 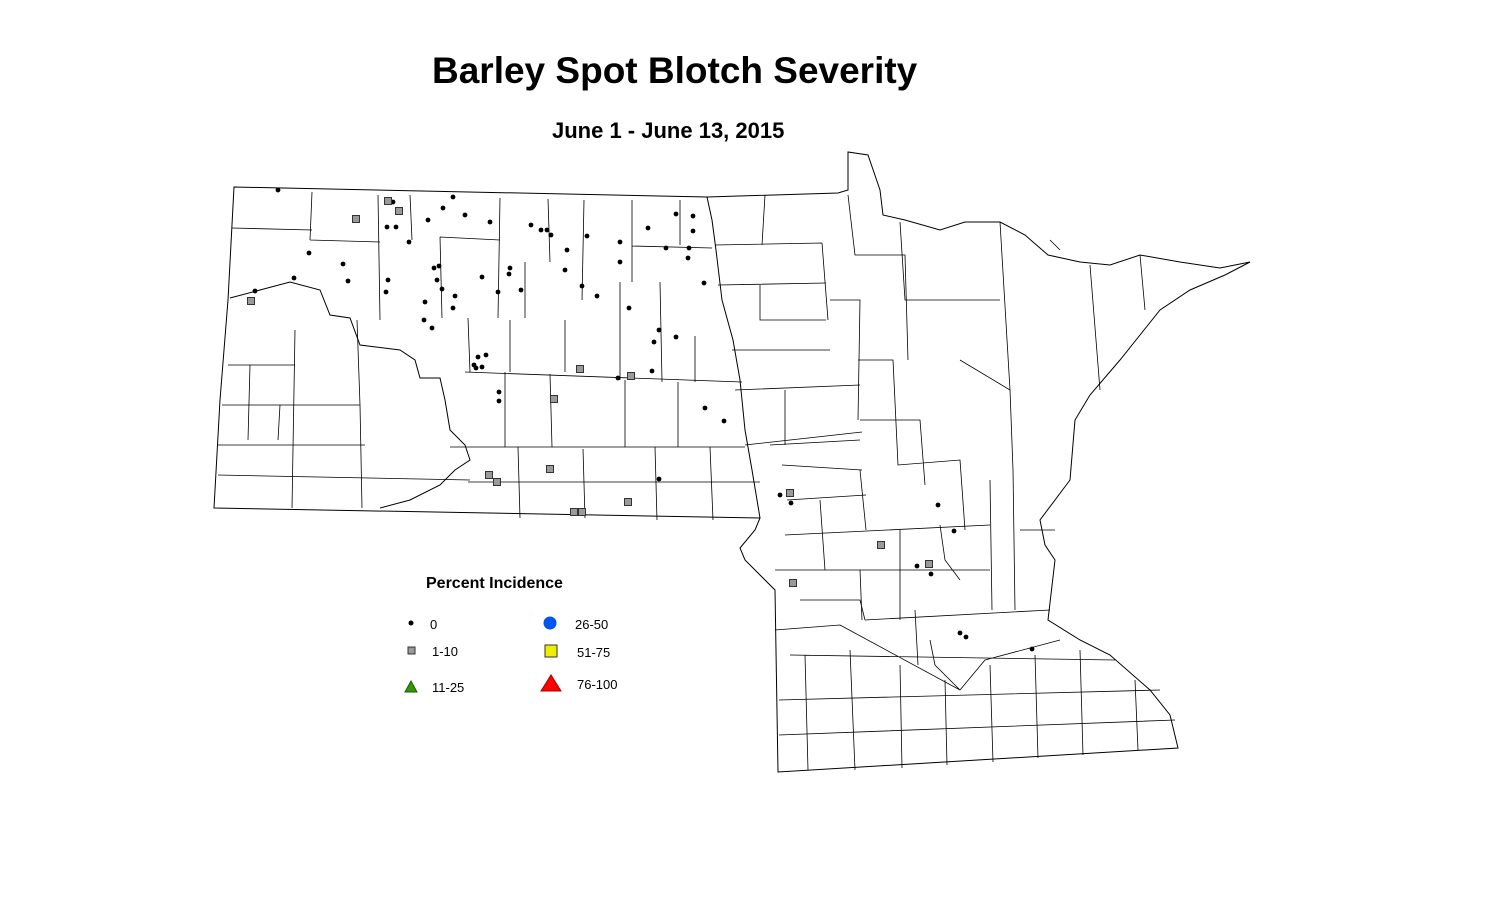 What do you see at coordinates (448, 687) in the screenshot?
I see `legend-label-11-25: 11-25` at bounding box center [448, 687].